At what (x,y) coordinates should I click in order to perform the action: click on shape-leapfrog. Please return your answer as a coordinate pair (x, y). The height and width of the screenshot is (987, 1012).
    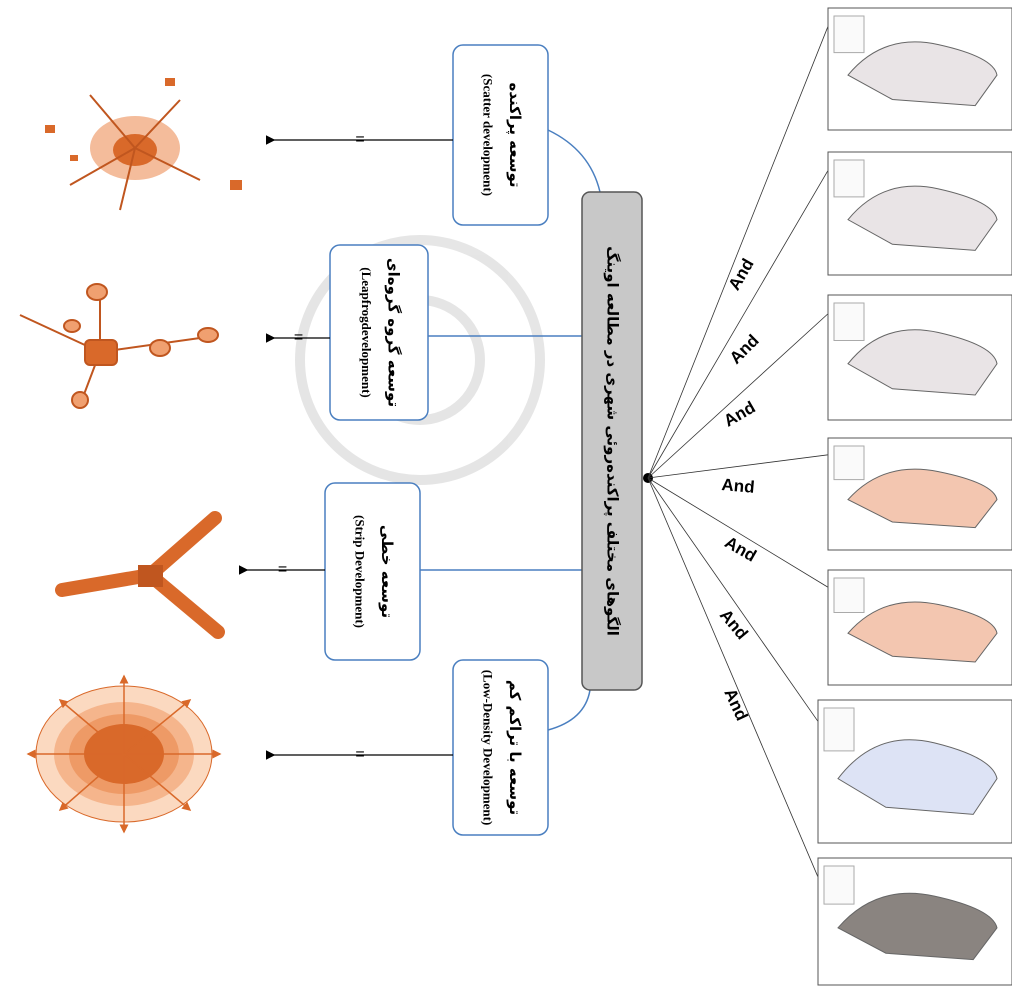
    Looking at the image, I should click on (119, 346).